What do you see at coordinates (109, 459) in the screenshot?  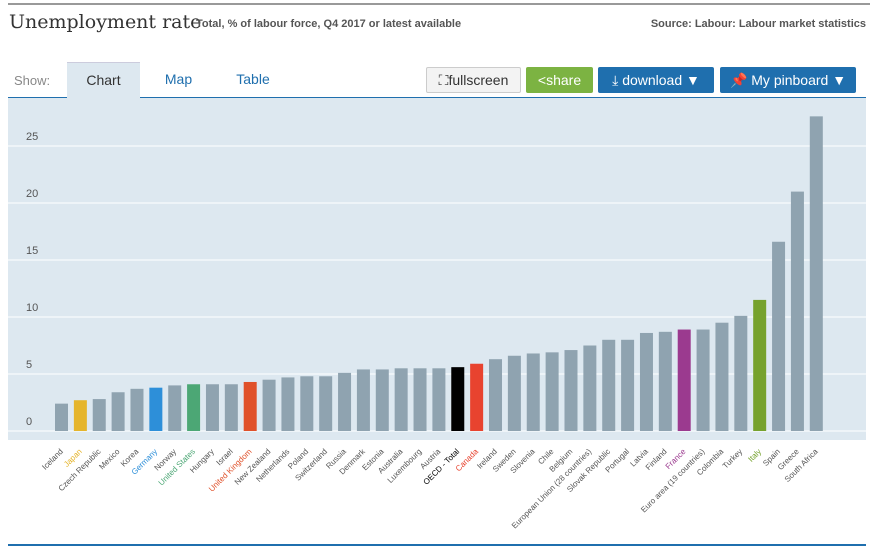 I see `x-tick-label: Mexico` at bounding box center [109, 459].